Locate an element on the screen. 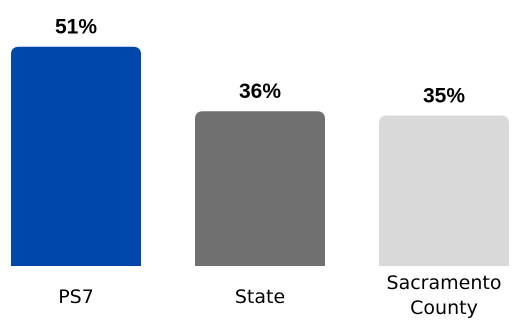 The image size is (521, 327). category-label-line: Sacramento is located at coordinates (444, 283).